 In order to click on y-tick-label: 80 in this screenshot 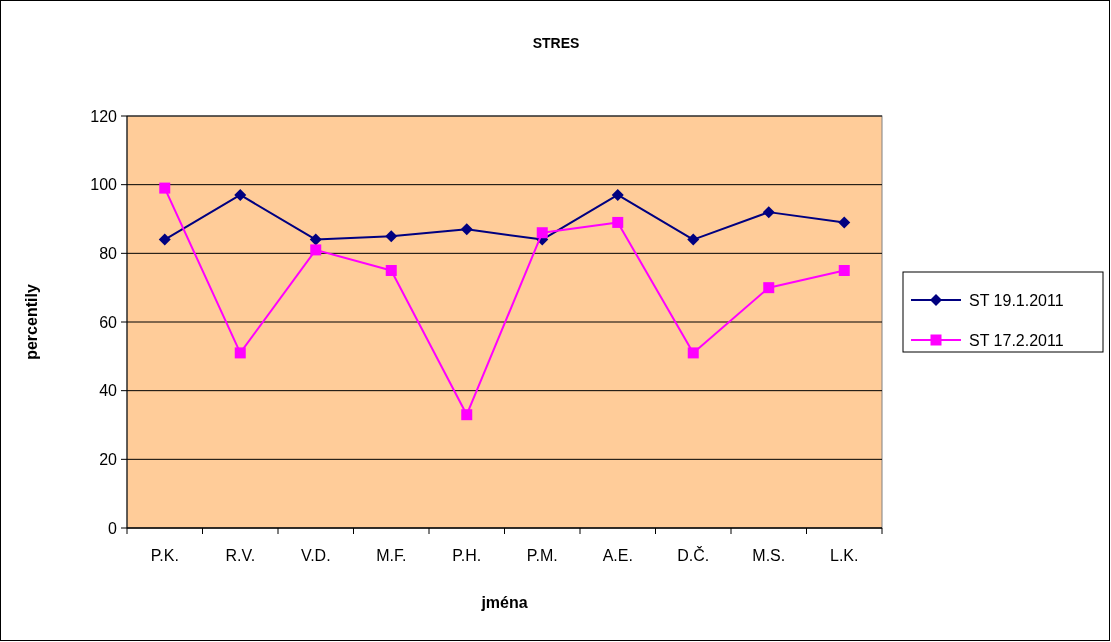, I will do `click(108, 253)`.